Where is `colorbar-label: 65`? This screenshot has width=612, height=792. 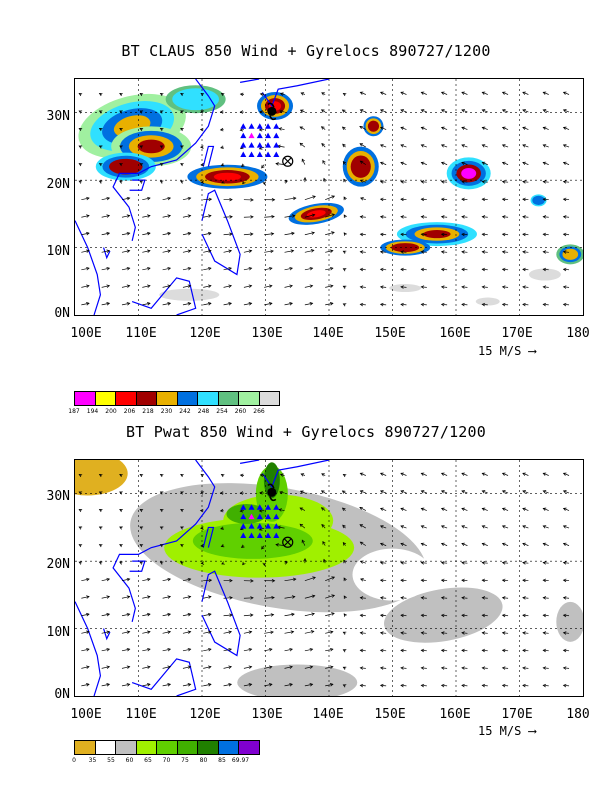
colorbar-label: 65 is located at coordinates (148, 760).